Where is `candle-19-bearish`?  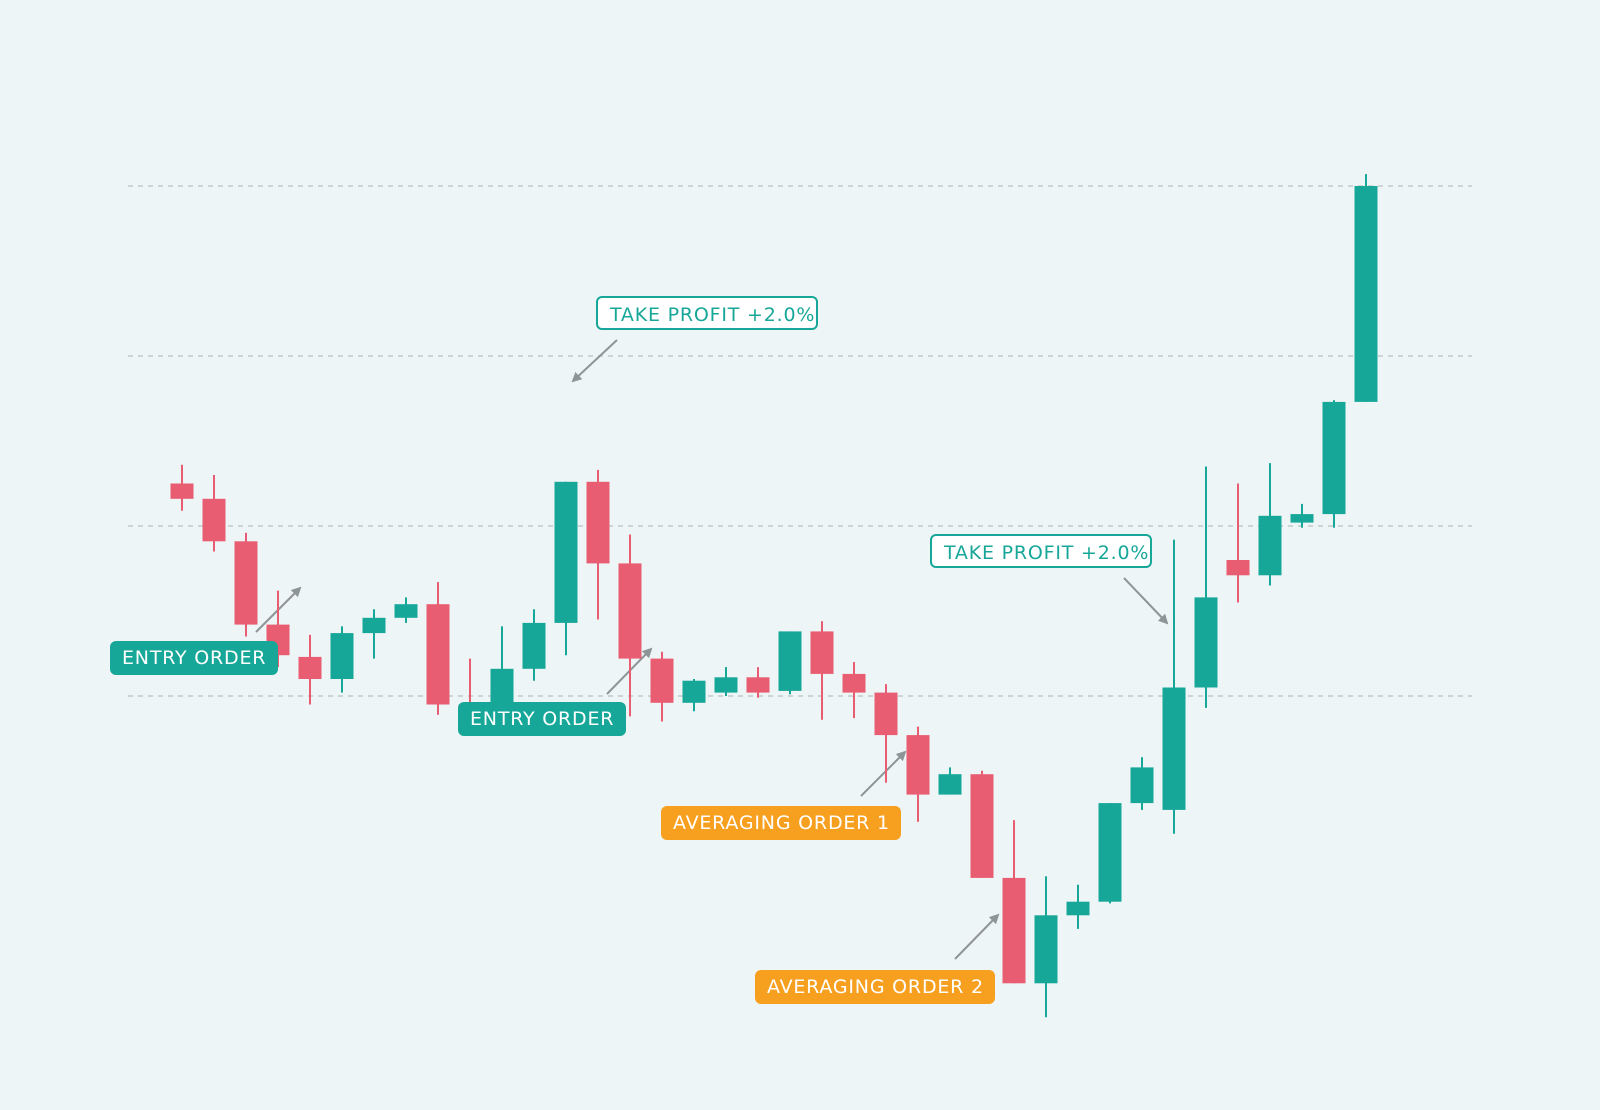
candle-19-bearish is located at coordinates (758, 682).